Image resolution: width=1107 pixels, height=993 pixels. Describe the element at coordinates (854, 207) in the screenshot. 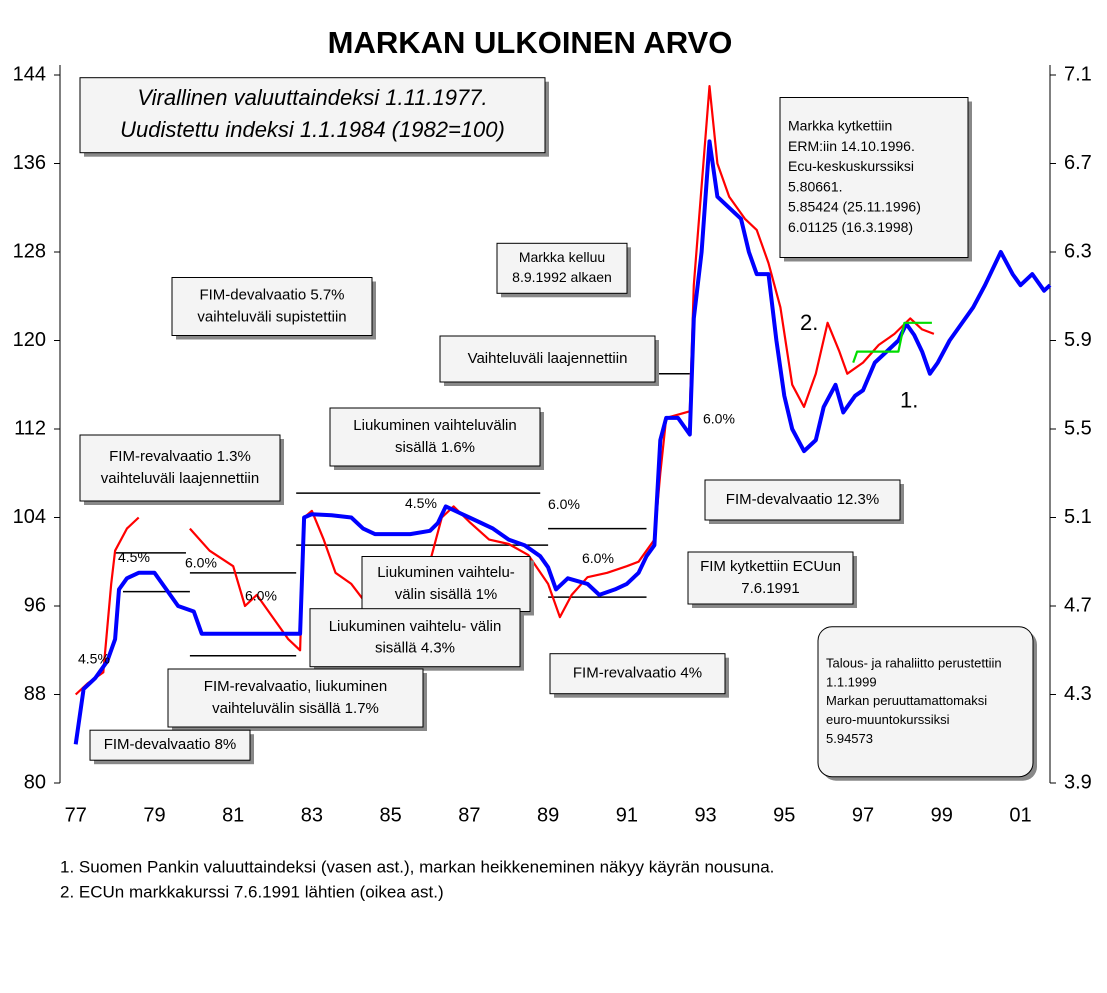

I see `annotation-text: 5.85424 (25.11.1996)` at that location.